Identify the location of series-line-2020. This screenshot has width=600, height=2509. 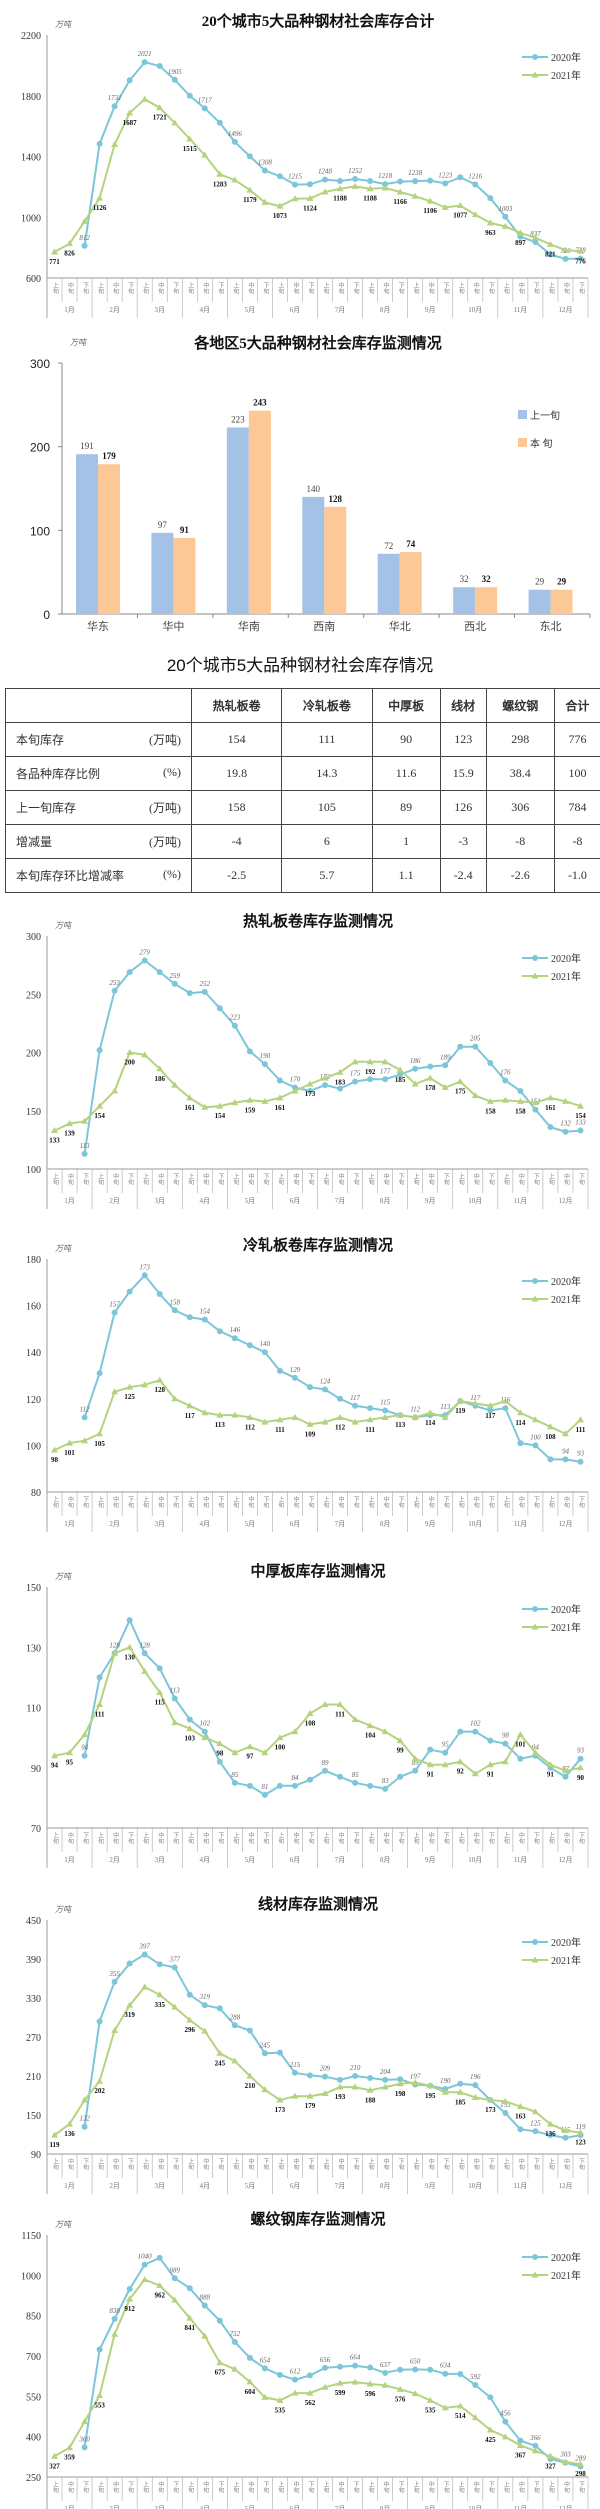
(332, 2046).